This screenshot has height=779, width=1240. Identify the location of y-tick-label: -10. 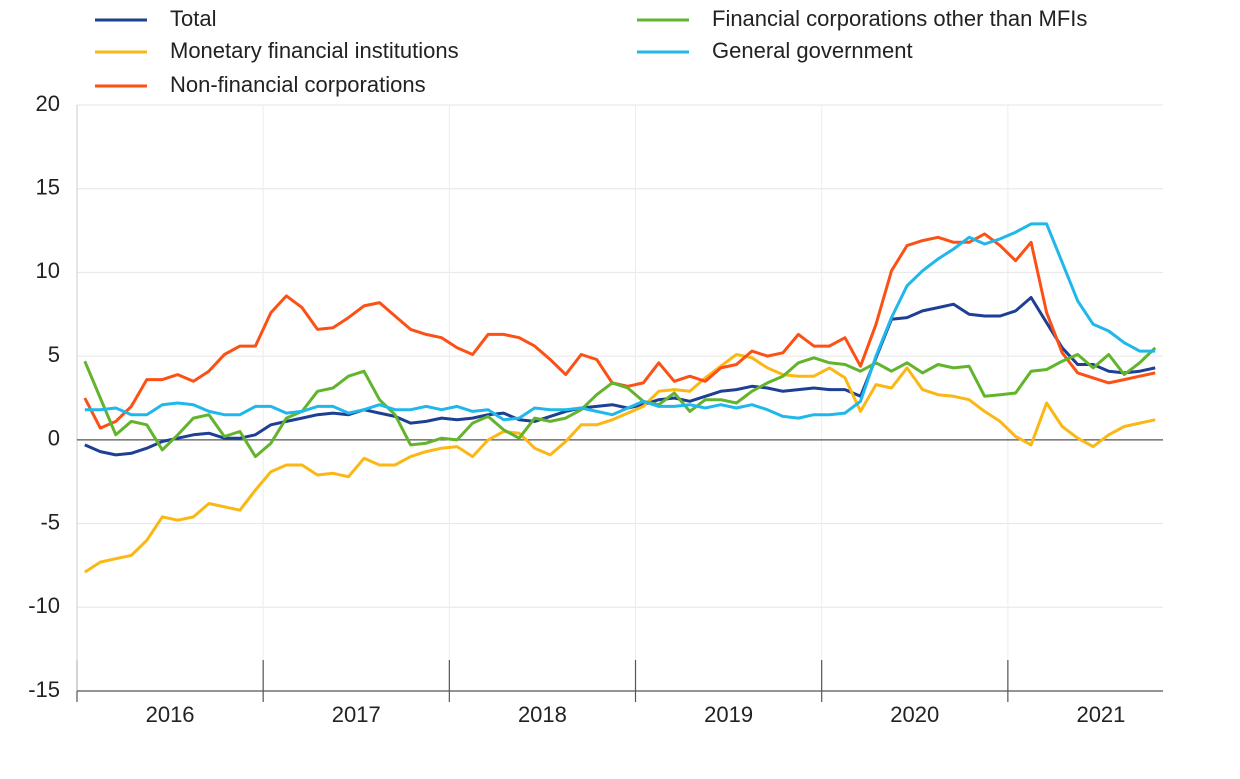
(44, 605).